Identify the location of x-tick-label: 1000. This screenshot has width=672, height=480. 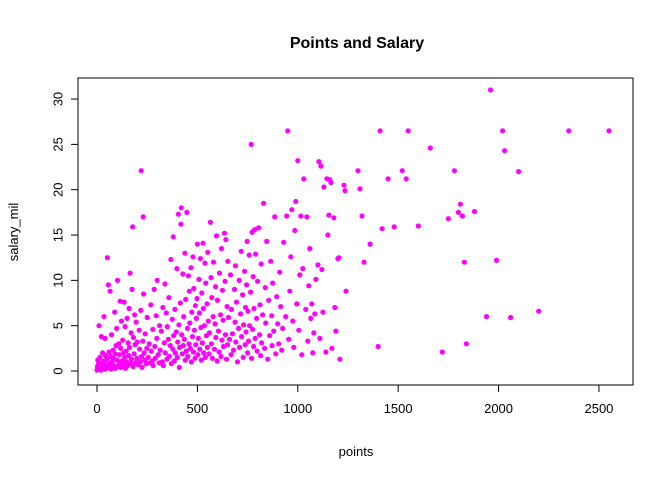
(297, 408).